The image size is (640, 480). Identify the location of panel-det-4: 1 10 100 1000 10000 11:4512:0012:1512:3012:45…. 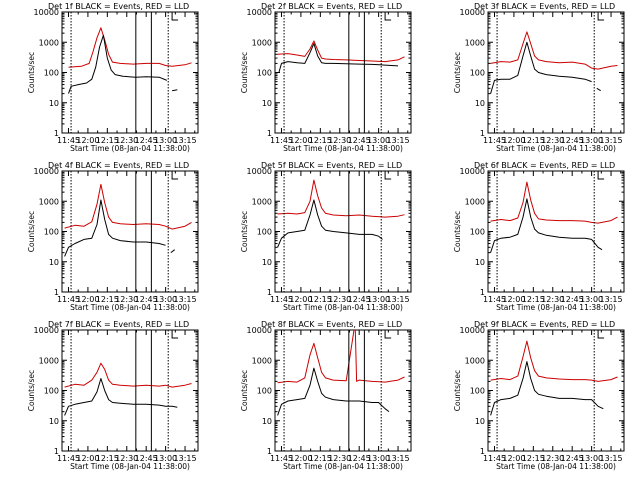
(113, 236).